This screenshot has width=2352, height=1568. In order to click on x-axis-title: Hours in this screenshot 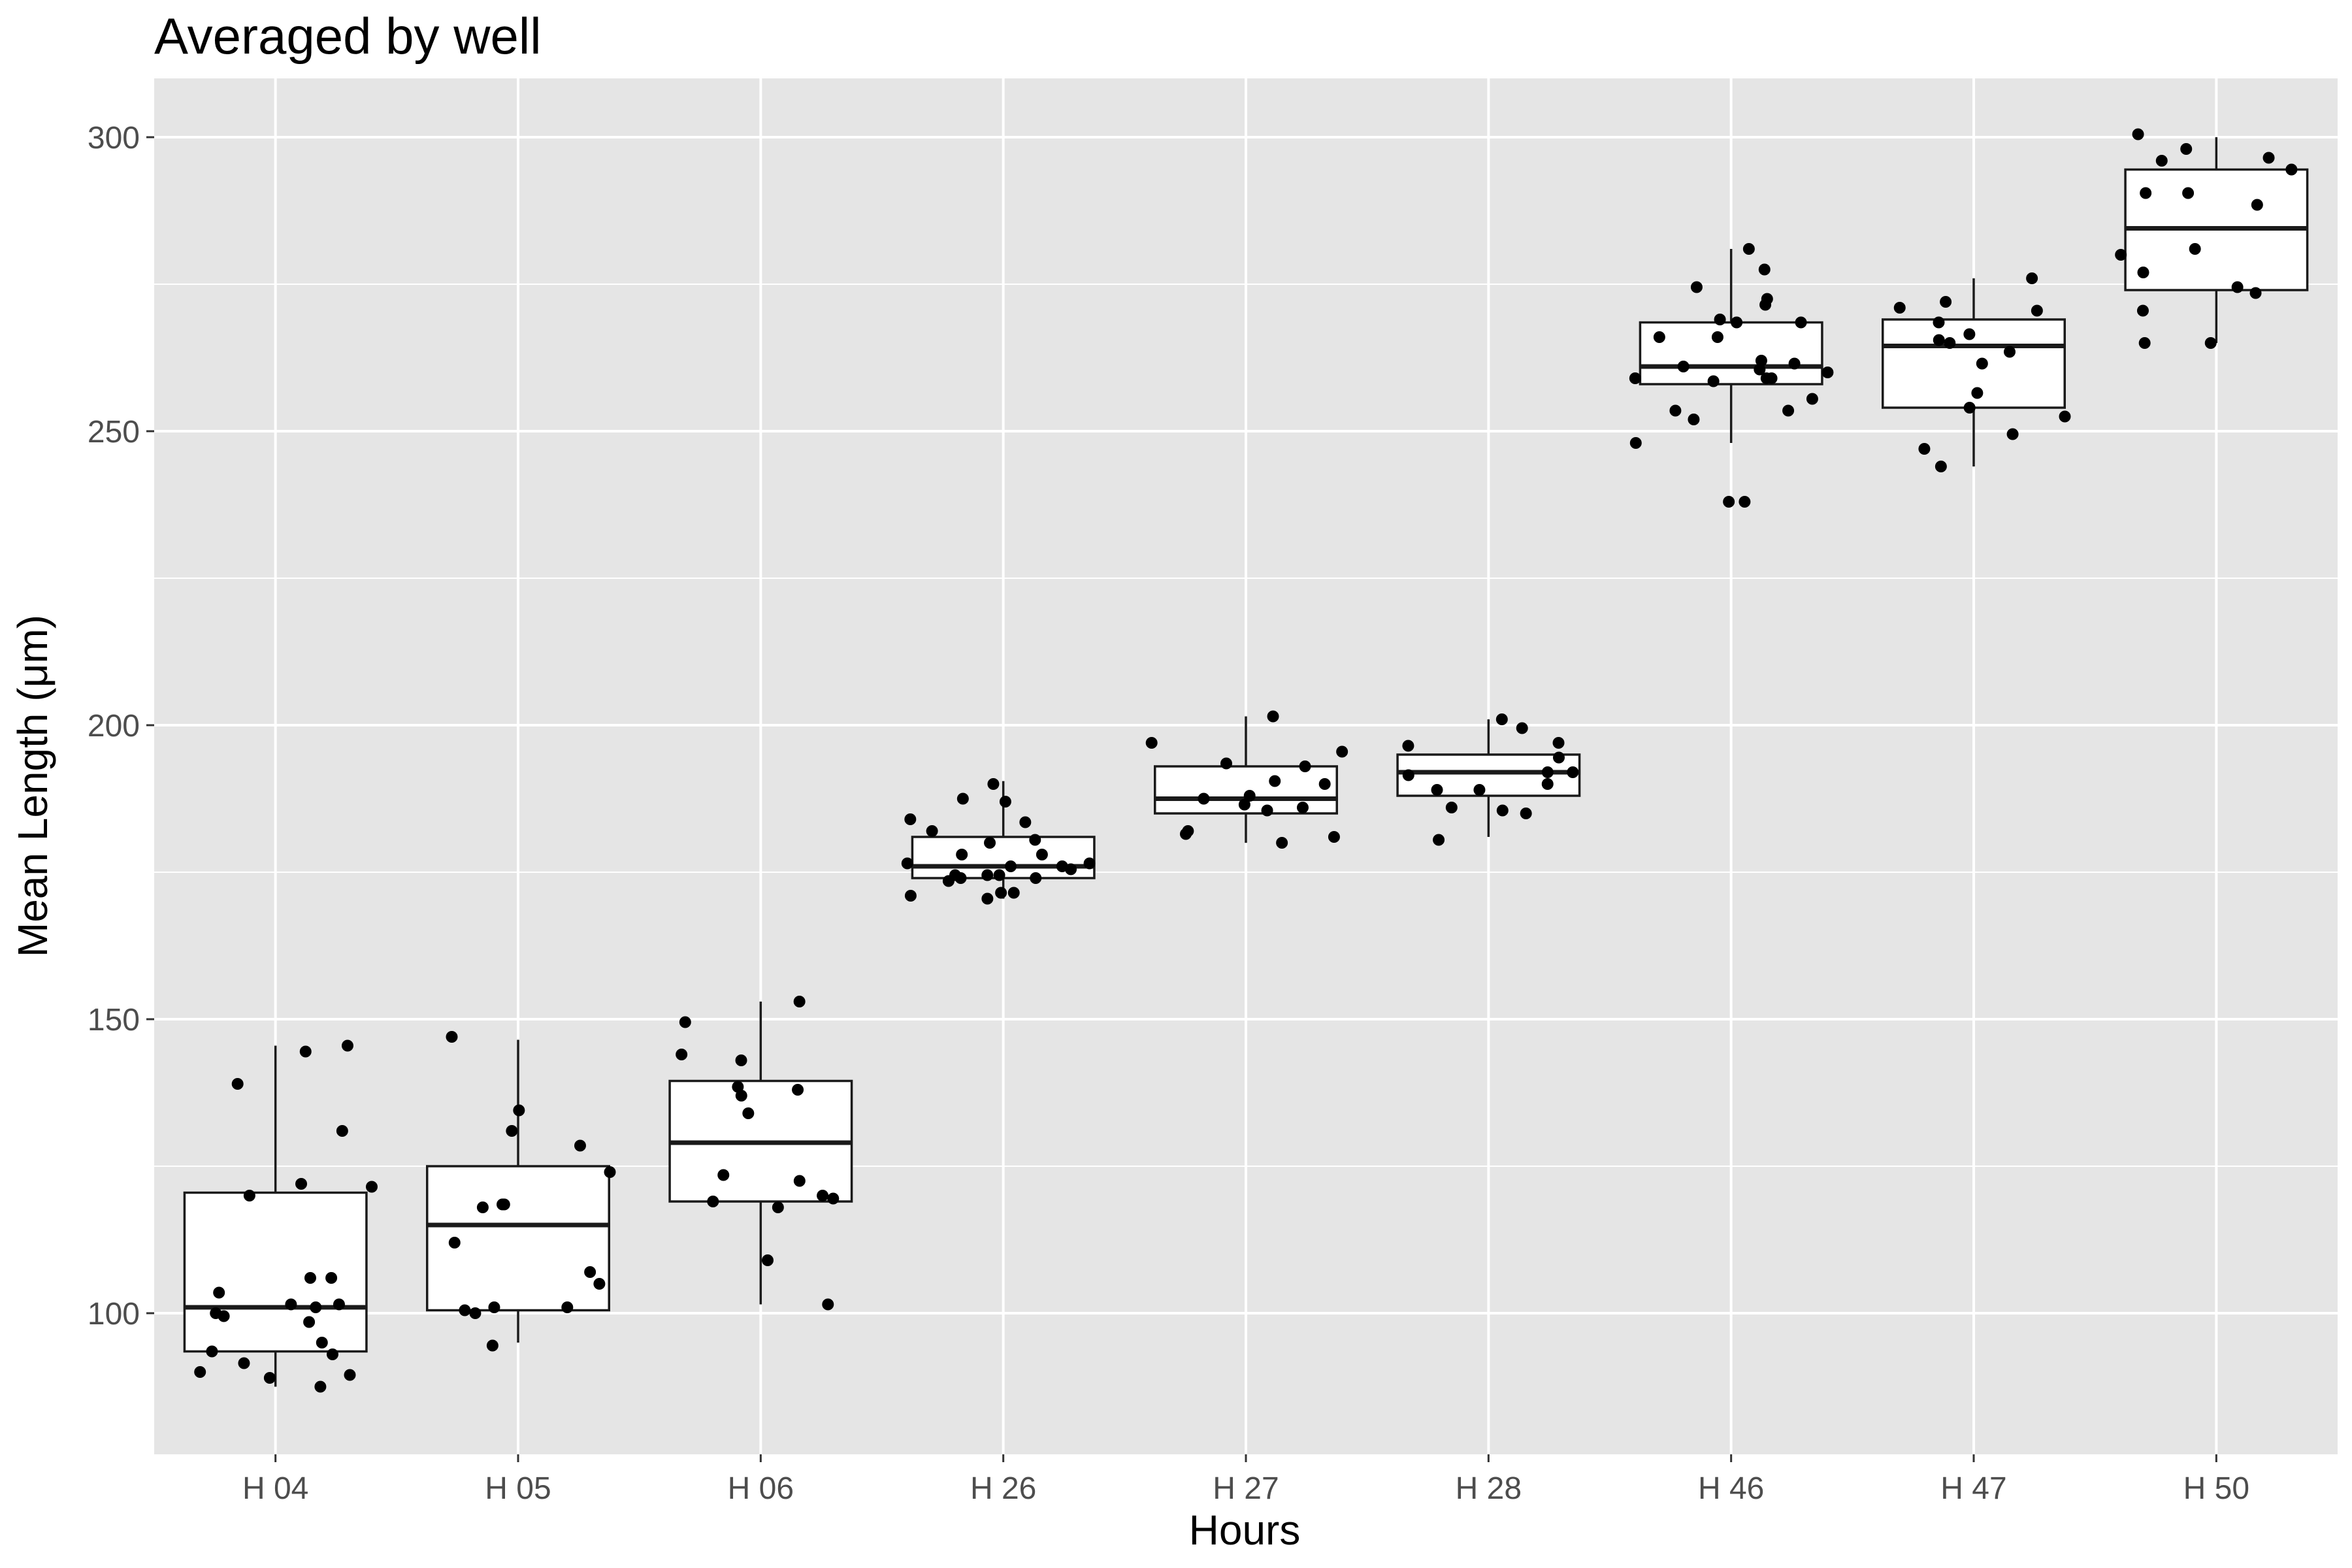, I will do `click(1245, 1530)`.